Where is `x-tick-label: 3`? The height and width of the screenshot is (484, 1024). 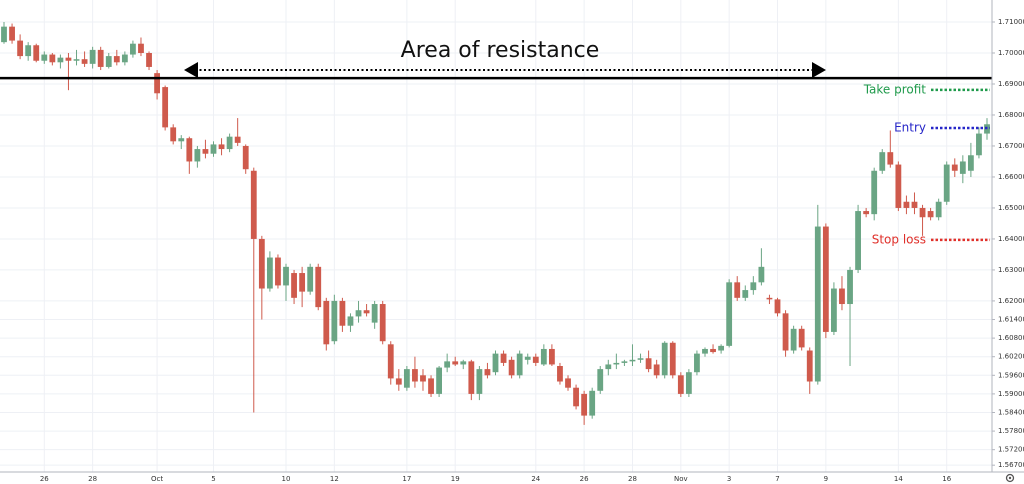 x-tick-label: 3 is located at coordinates (729, 479).